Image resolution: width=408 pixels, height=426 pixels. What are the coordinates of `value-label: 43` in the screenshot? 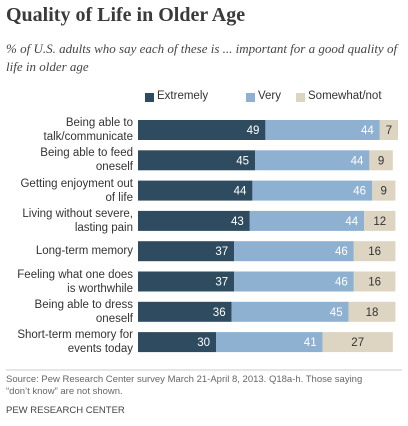 It's located at (237, 222).